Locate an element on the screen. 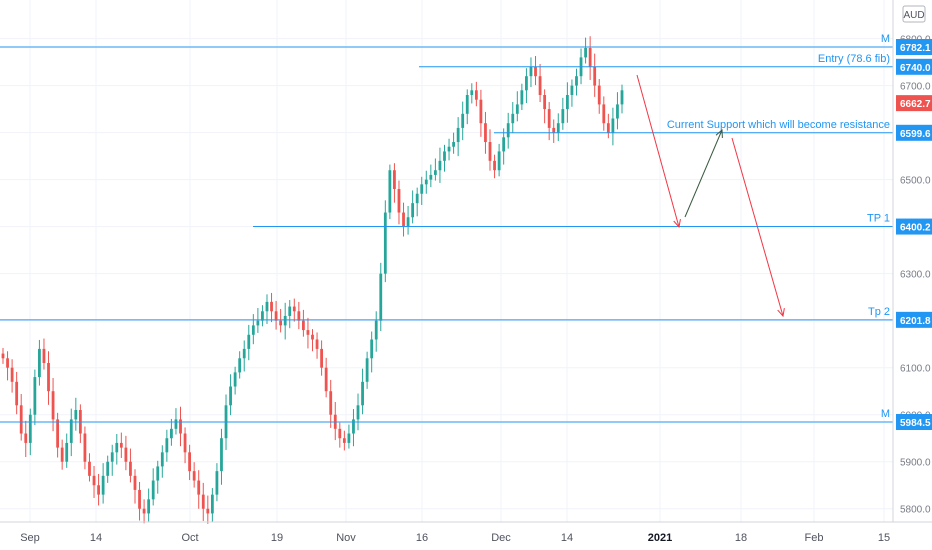  currency-button: AUD is located at coordinates (914, 14).